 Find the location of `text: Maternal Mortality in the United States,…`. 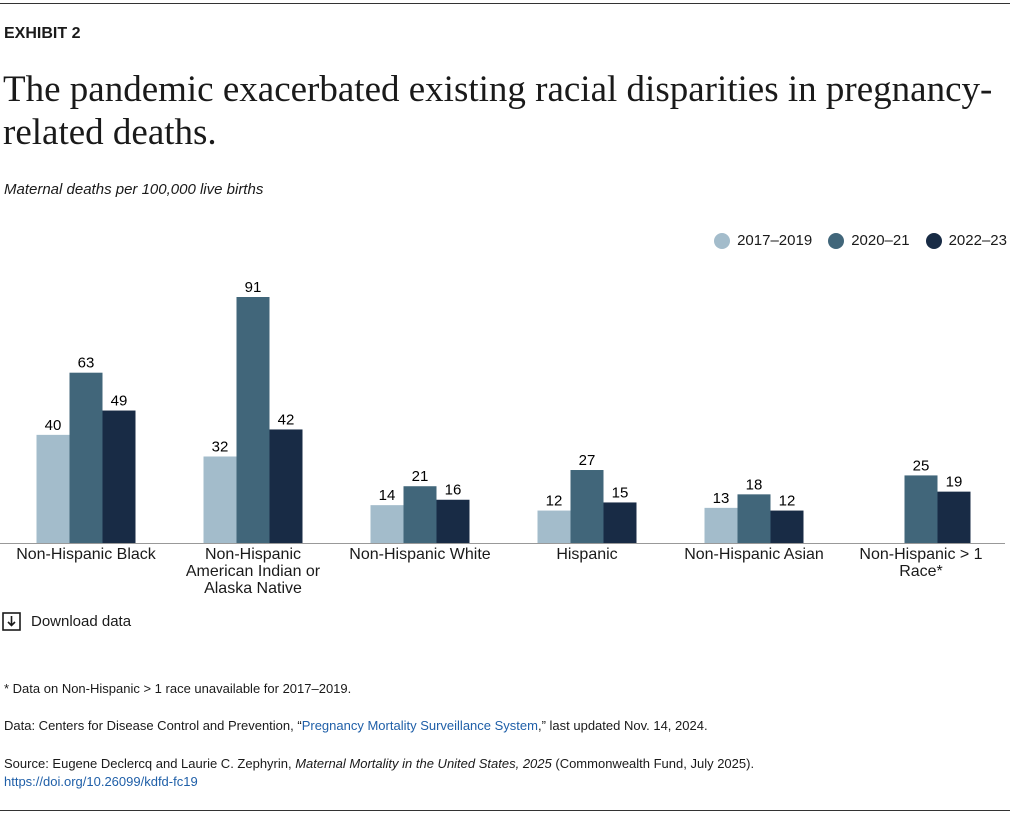

text: Maternal Mortality in the United States,… is located at coordinates (423, 763).